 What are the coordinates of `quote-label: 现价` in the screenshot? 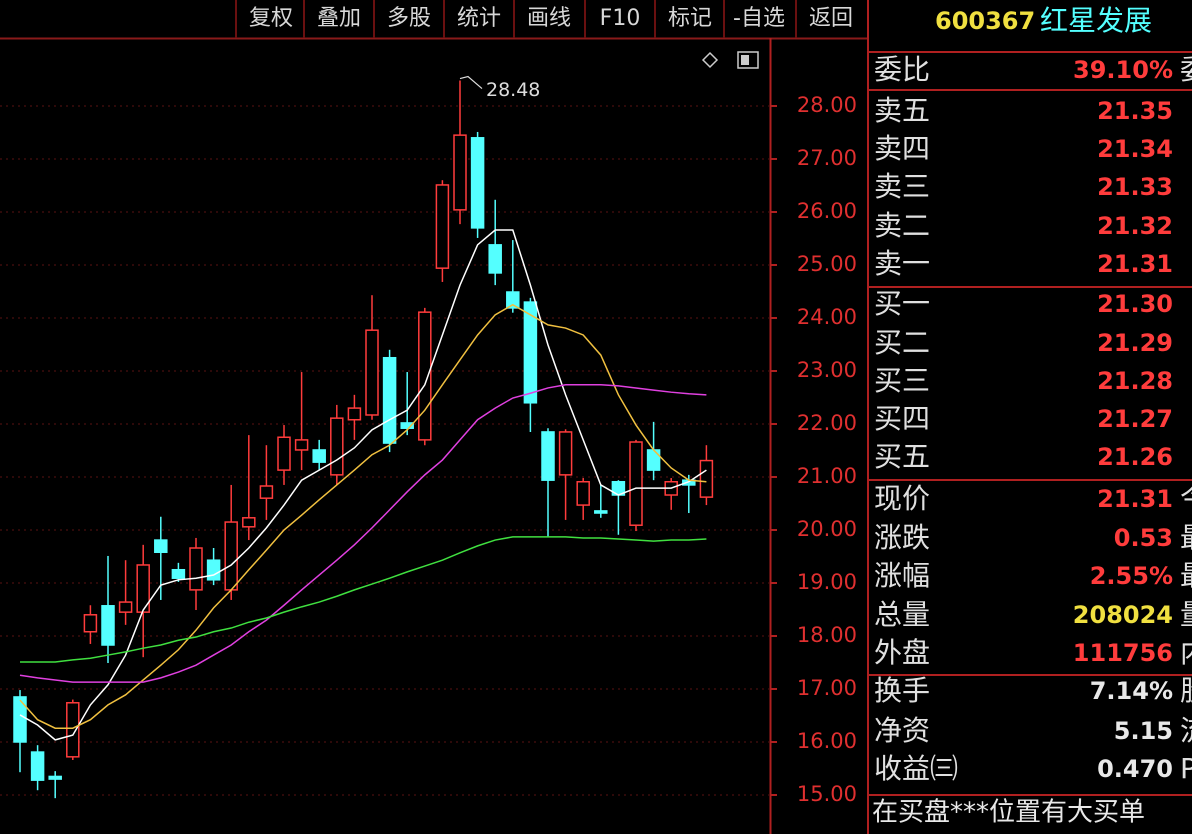 It's located at (902, 498).